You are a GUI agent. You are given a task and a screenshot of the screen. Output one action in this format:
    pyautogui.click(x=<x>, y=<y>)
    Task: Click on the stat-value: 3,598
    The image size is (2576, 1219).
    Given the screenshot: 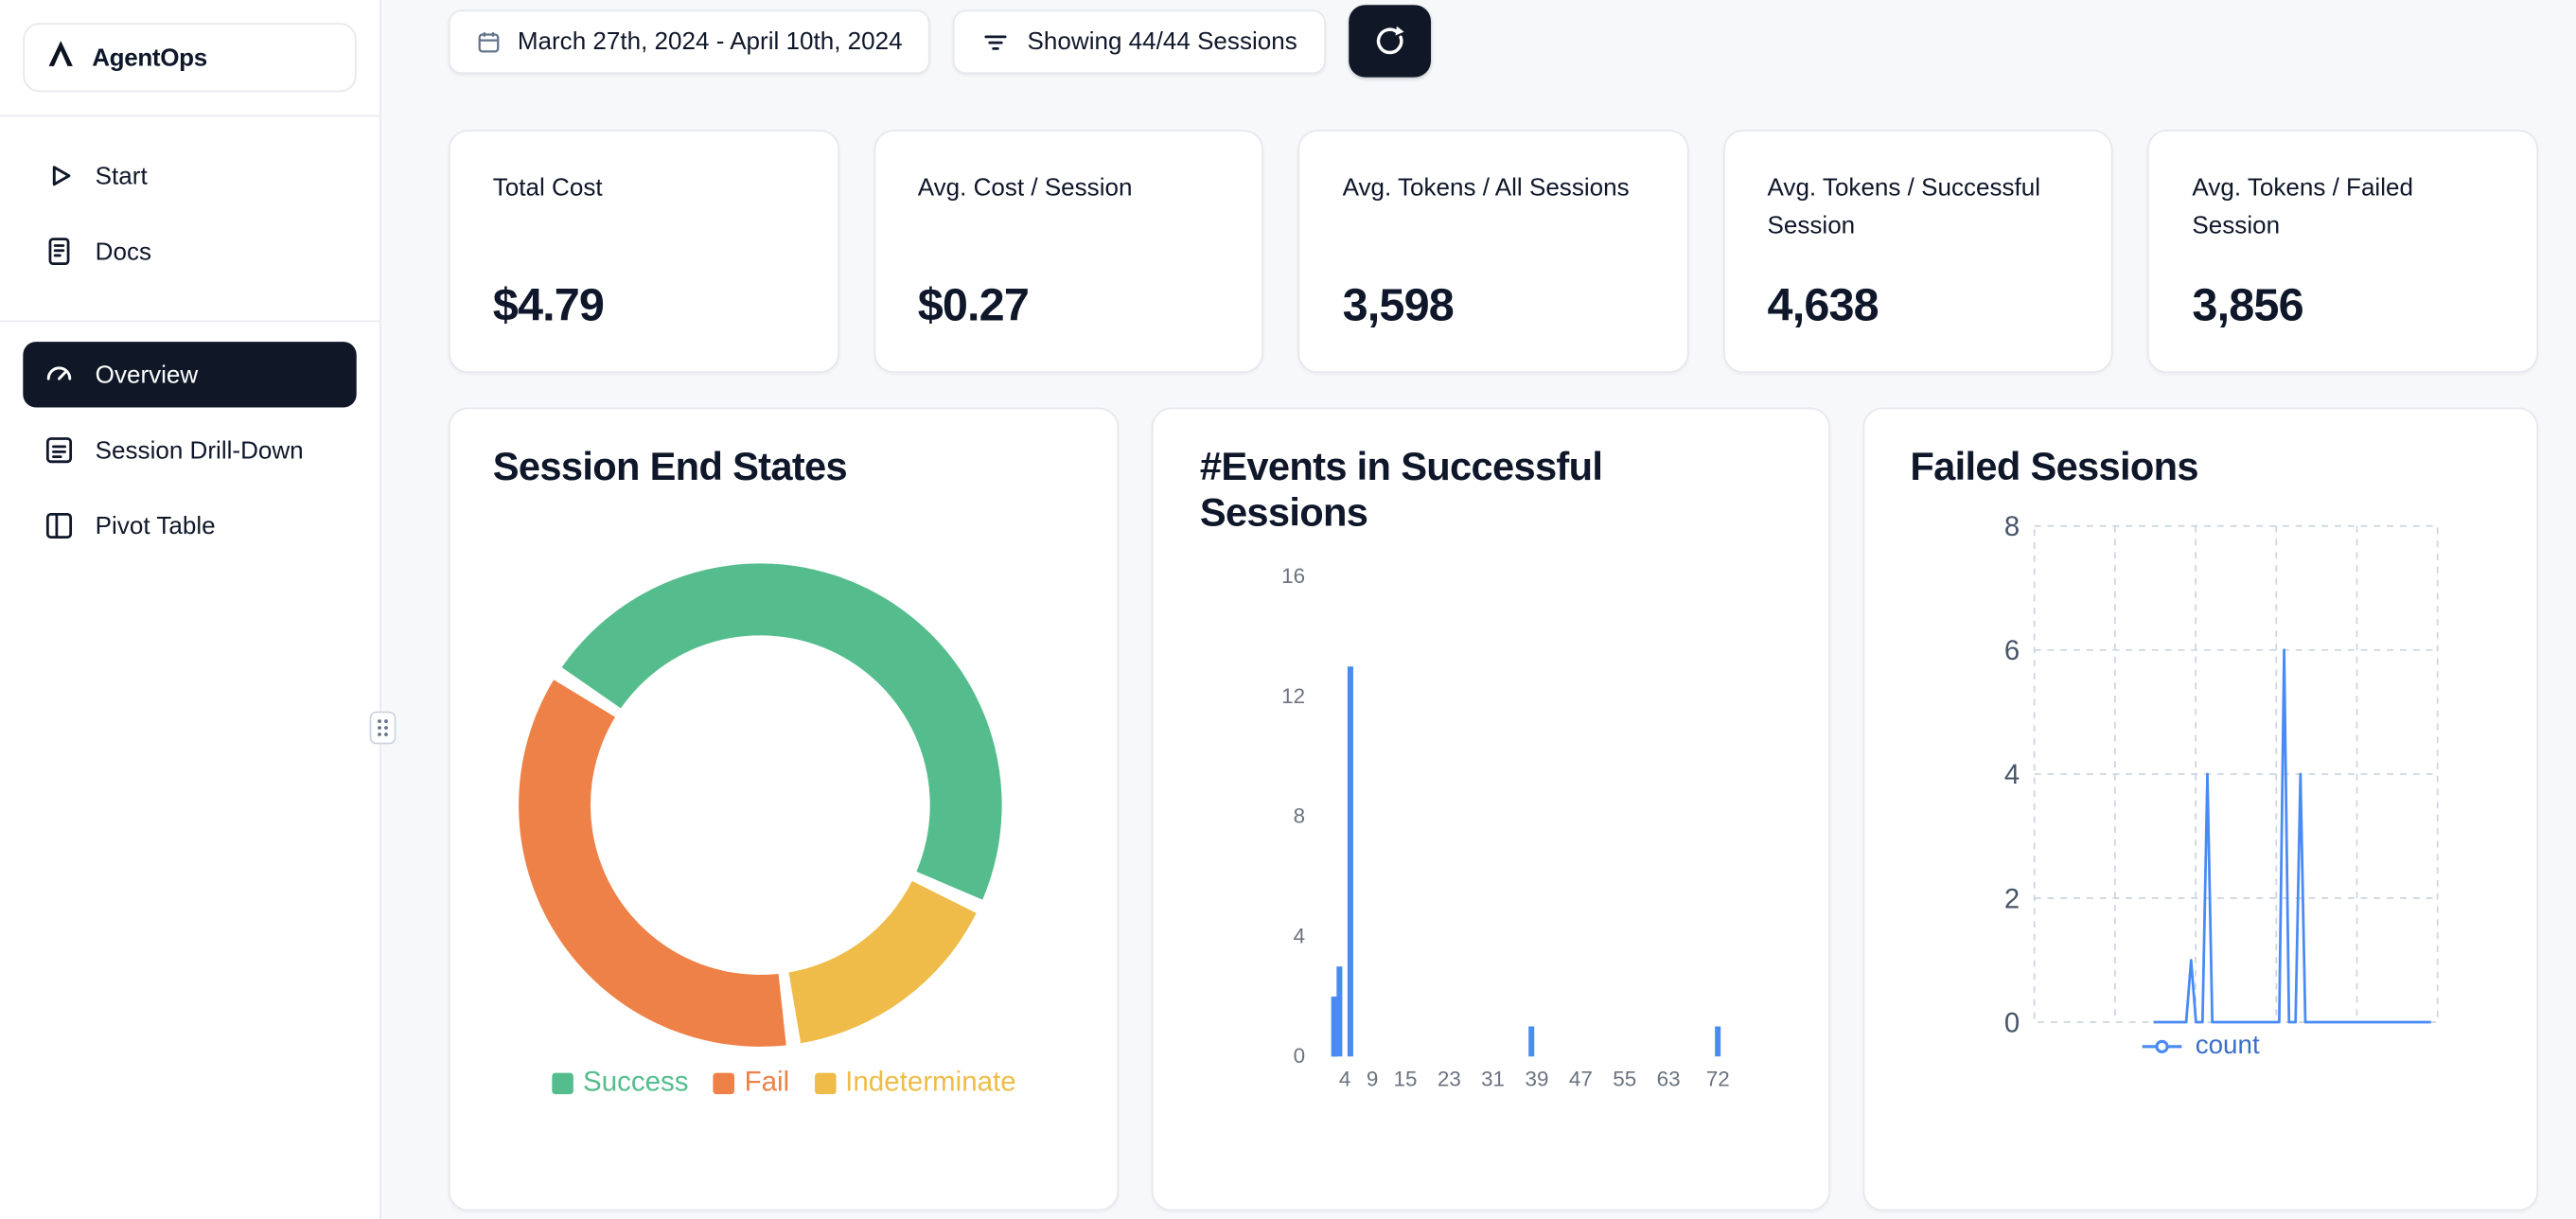 What is the action you would take?
    pyautogui.click(x=1398, y=304)
    